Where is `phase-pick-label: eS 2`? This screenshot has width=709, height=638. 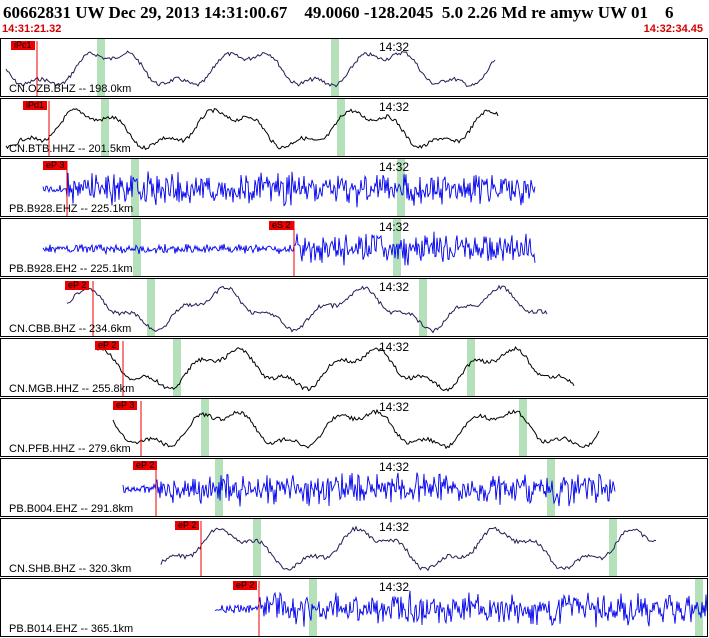
phase-pick-label: eS 2 is located at coordinates (281, 225).